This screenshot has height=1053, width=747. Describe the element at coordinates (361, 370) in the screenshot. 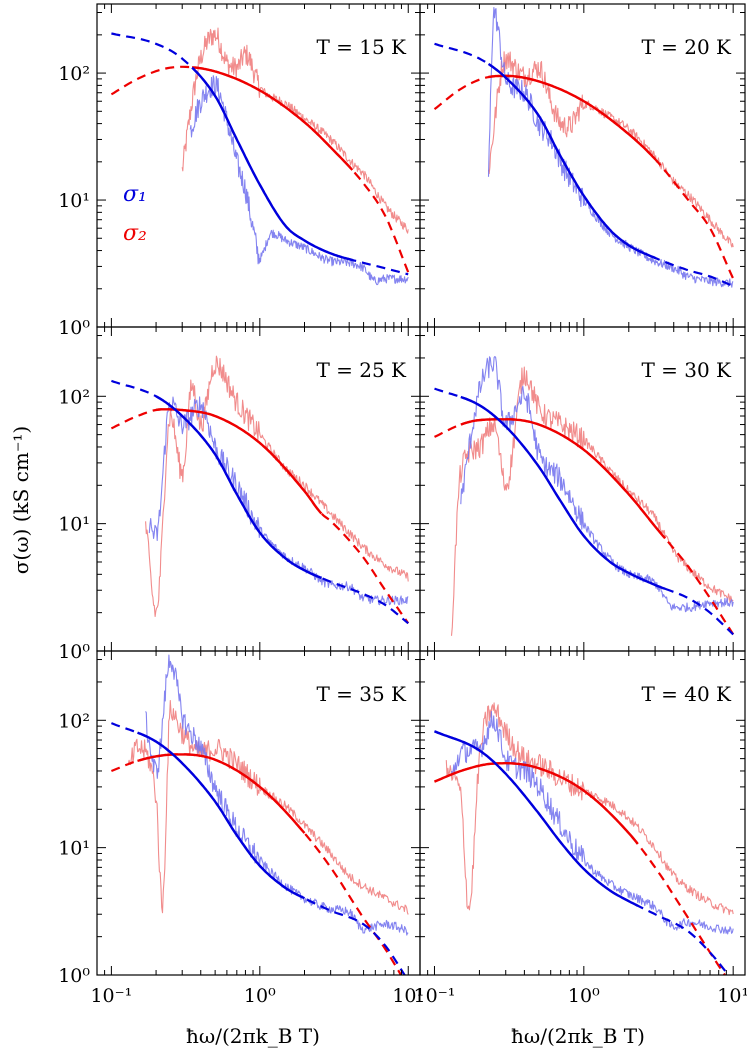

I see `temperature-label: T = 25 K` at that location.